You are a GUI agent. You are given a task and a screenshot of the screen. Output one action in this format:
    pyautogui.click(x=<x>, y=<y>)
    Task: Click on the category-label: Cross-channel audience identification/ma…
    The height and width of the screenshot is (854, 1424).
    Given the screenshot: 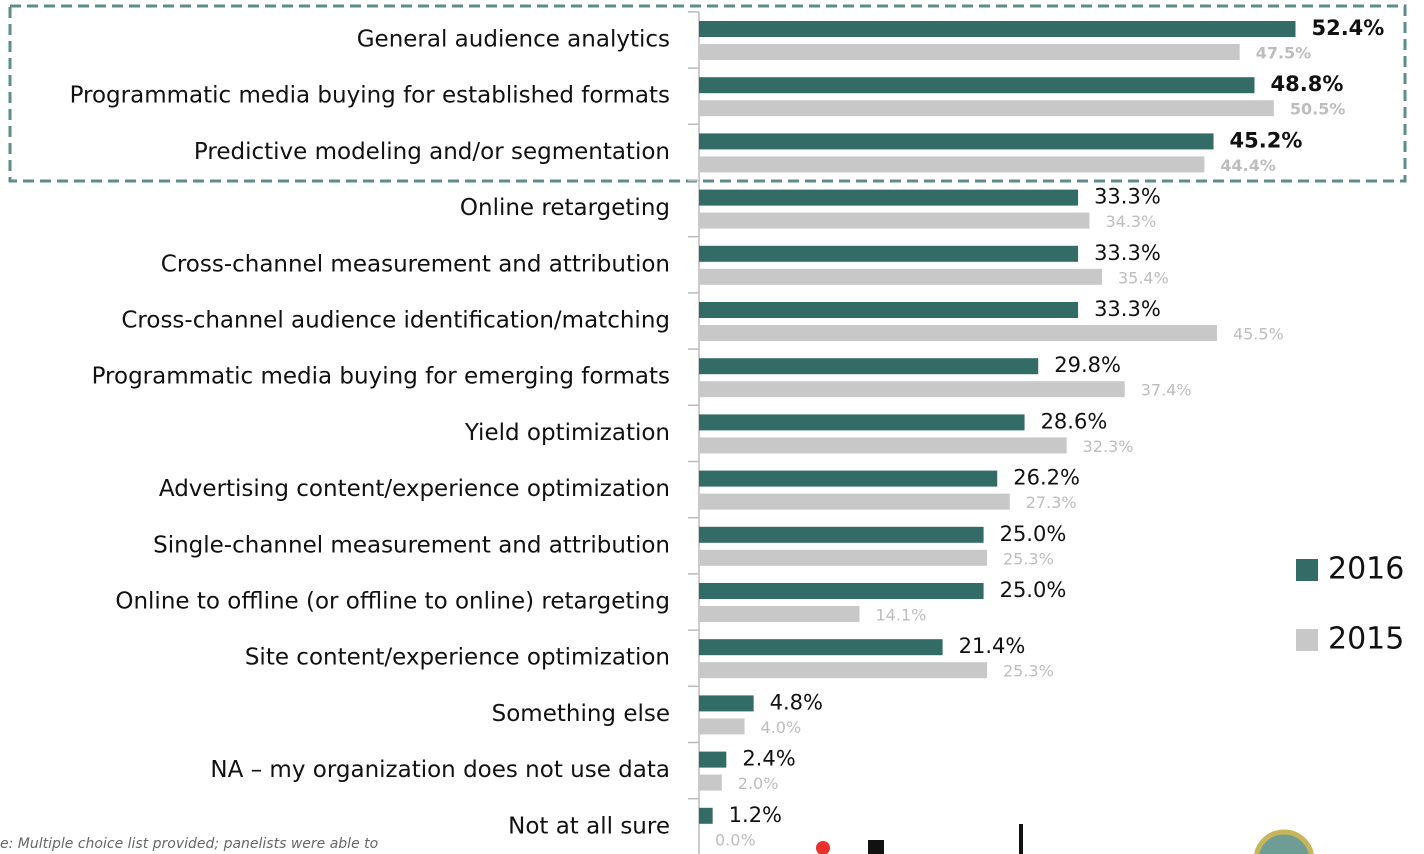 What is the action you would take?
    pyautogui.click(x=395, y=321)
    